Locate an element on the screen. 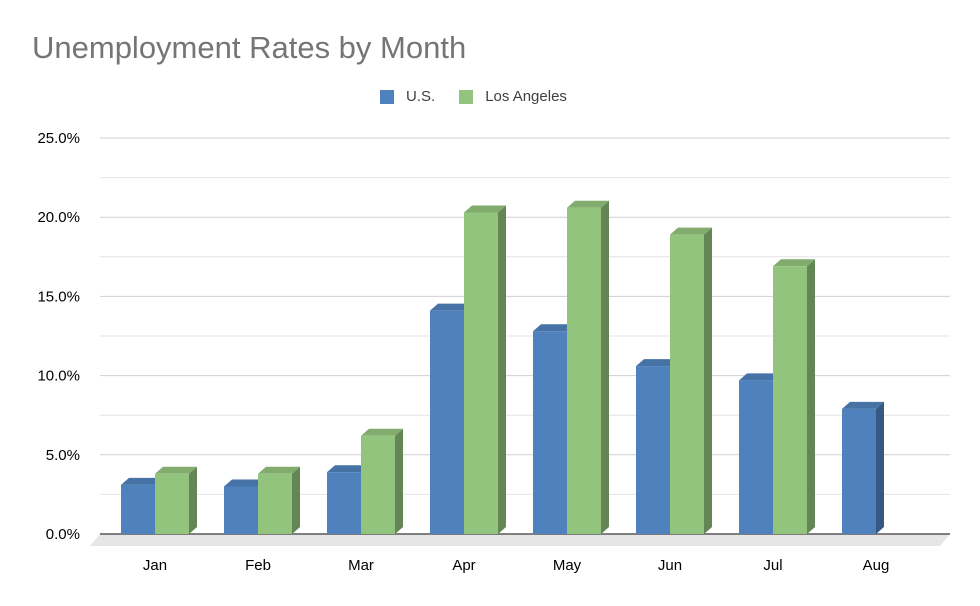  bar-u-s-aug is located at coordinates (863, 467).